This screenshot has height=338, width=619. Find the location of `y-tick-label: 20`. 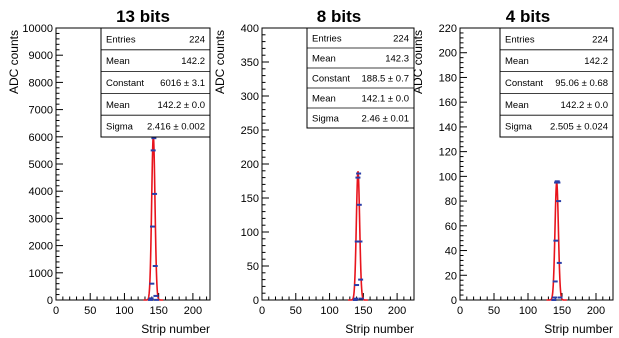

y-tick-label: 20 is located at coordinates (451, 276).